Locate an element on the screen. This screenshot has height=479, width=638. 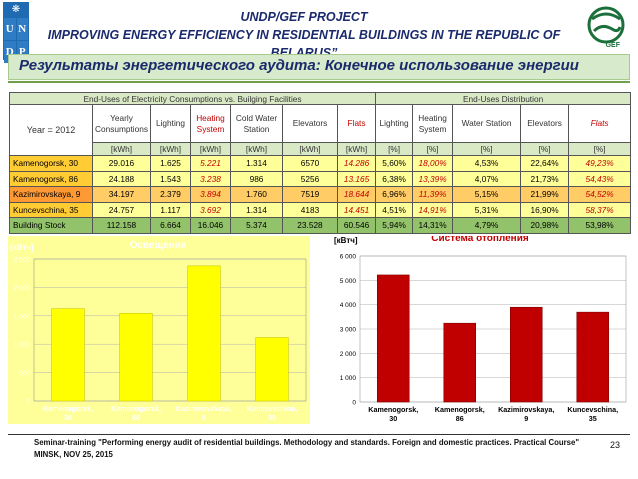
table-cell: 34.197 is located at coordinates (121, 194).